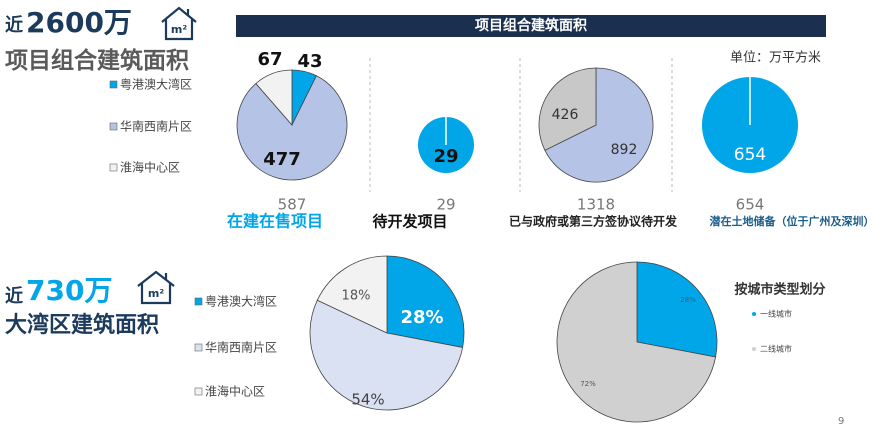 The image size is (889, 431). What do you see at coordinates (445, 205) in the screenshot?
I see `total: 29` at bounding box center [445, 205].